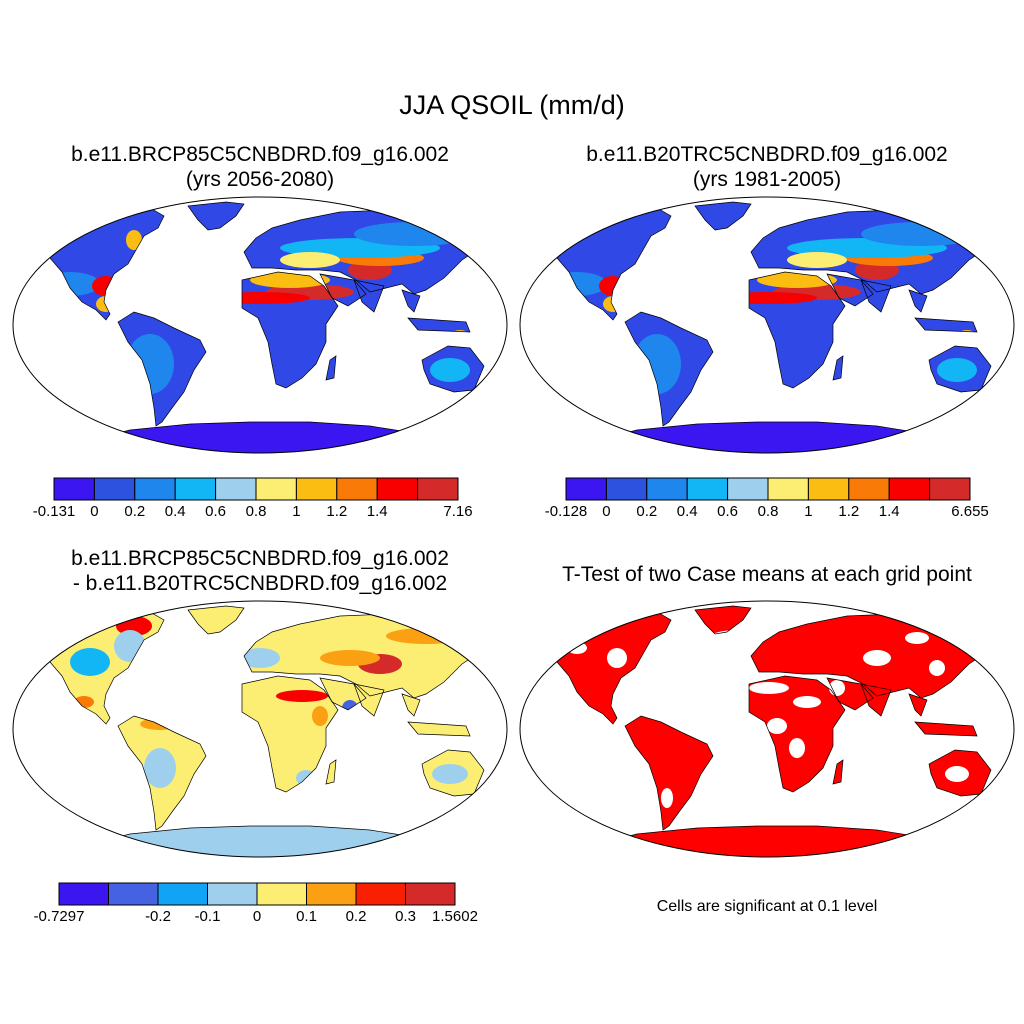 This screenshot has height=1024, width=1024. I want to click on figure-title: JJA QSOIL (mm/d), so click(512, 105).